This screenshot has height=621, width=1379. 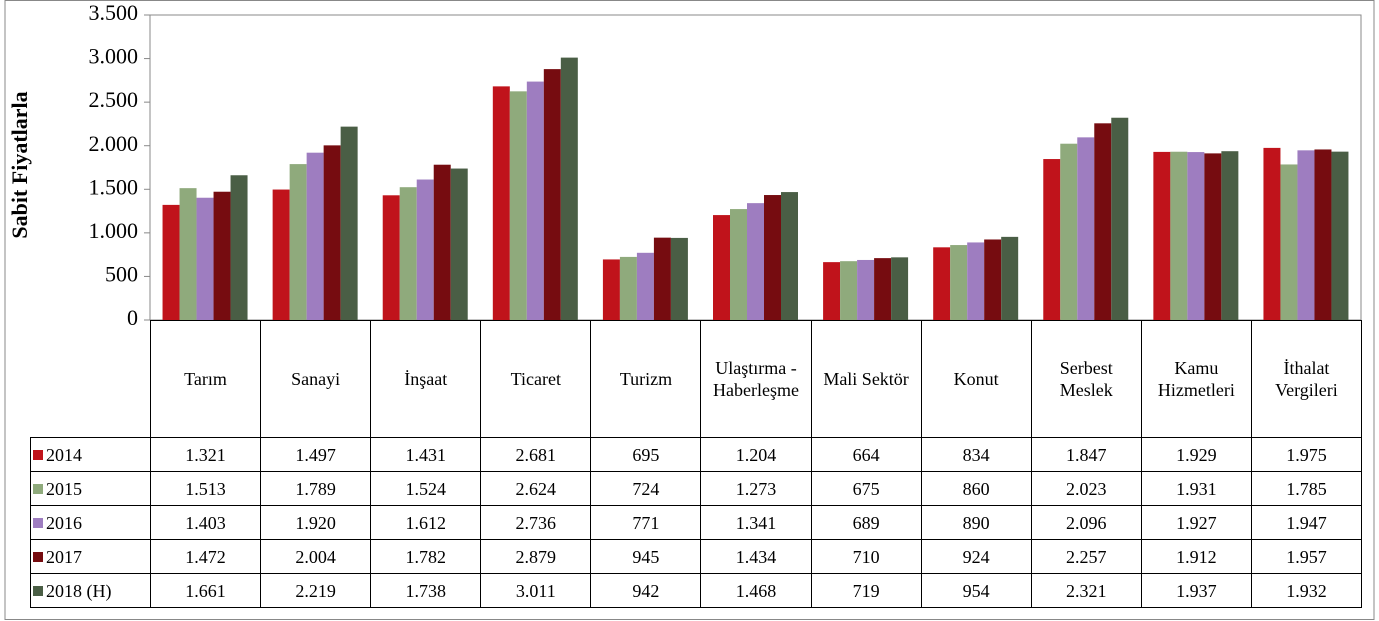 What do you see at coordinates (866, 522) in the screenshot?
I see `table-value: 689` at bounding box center [866, 522].